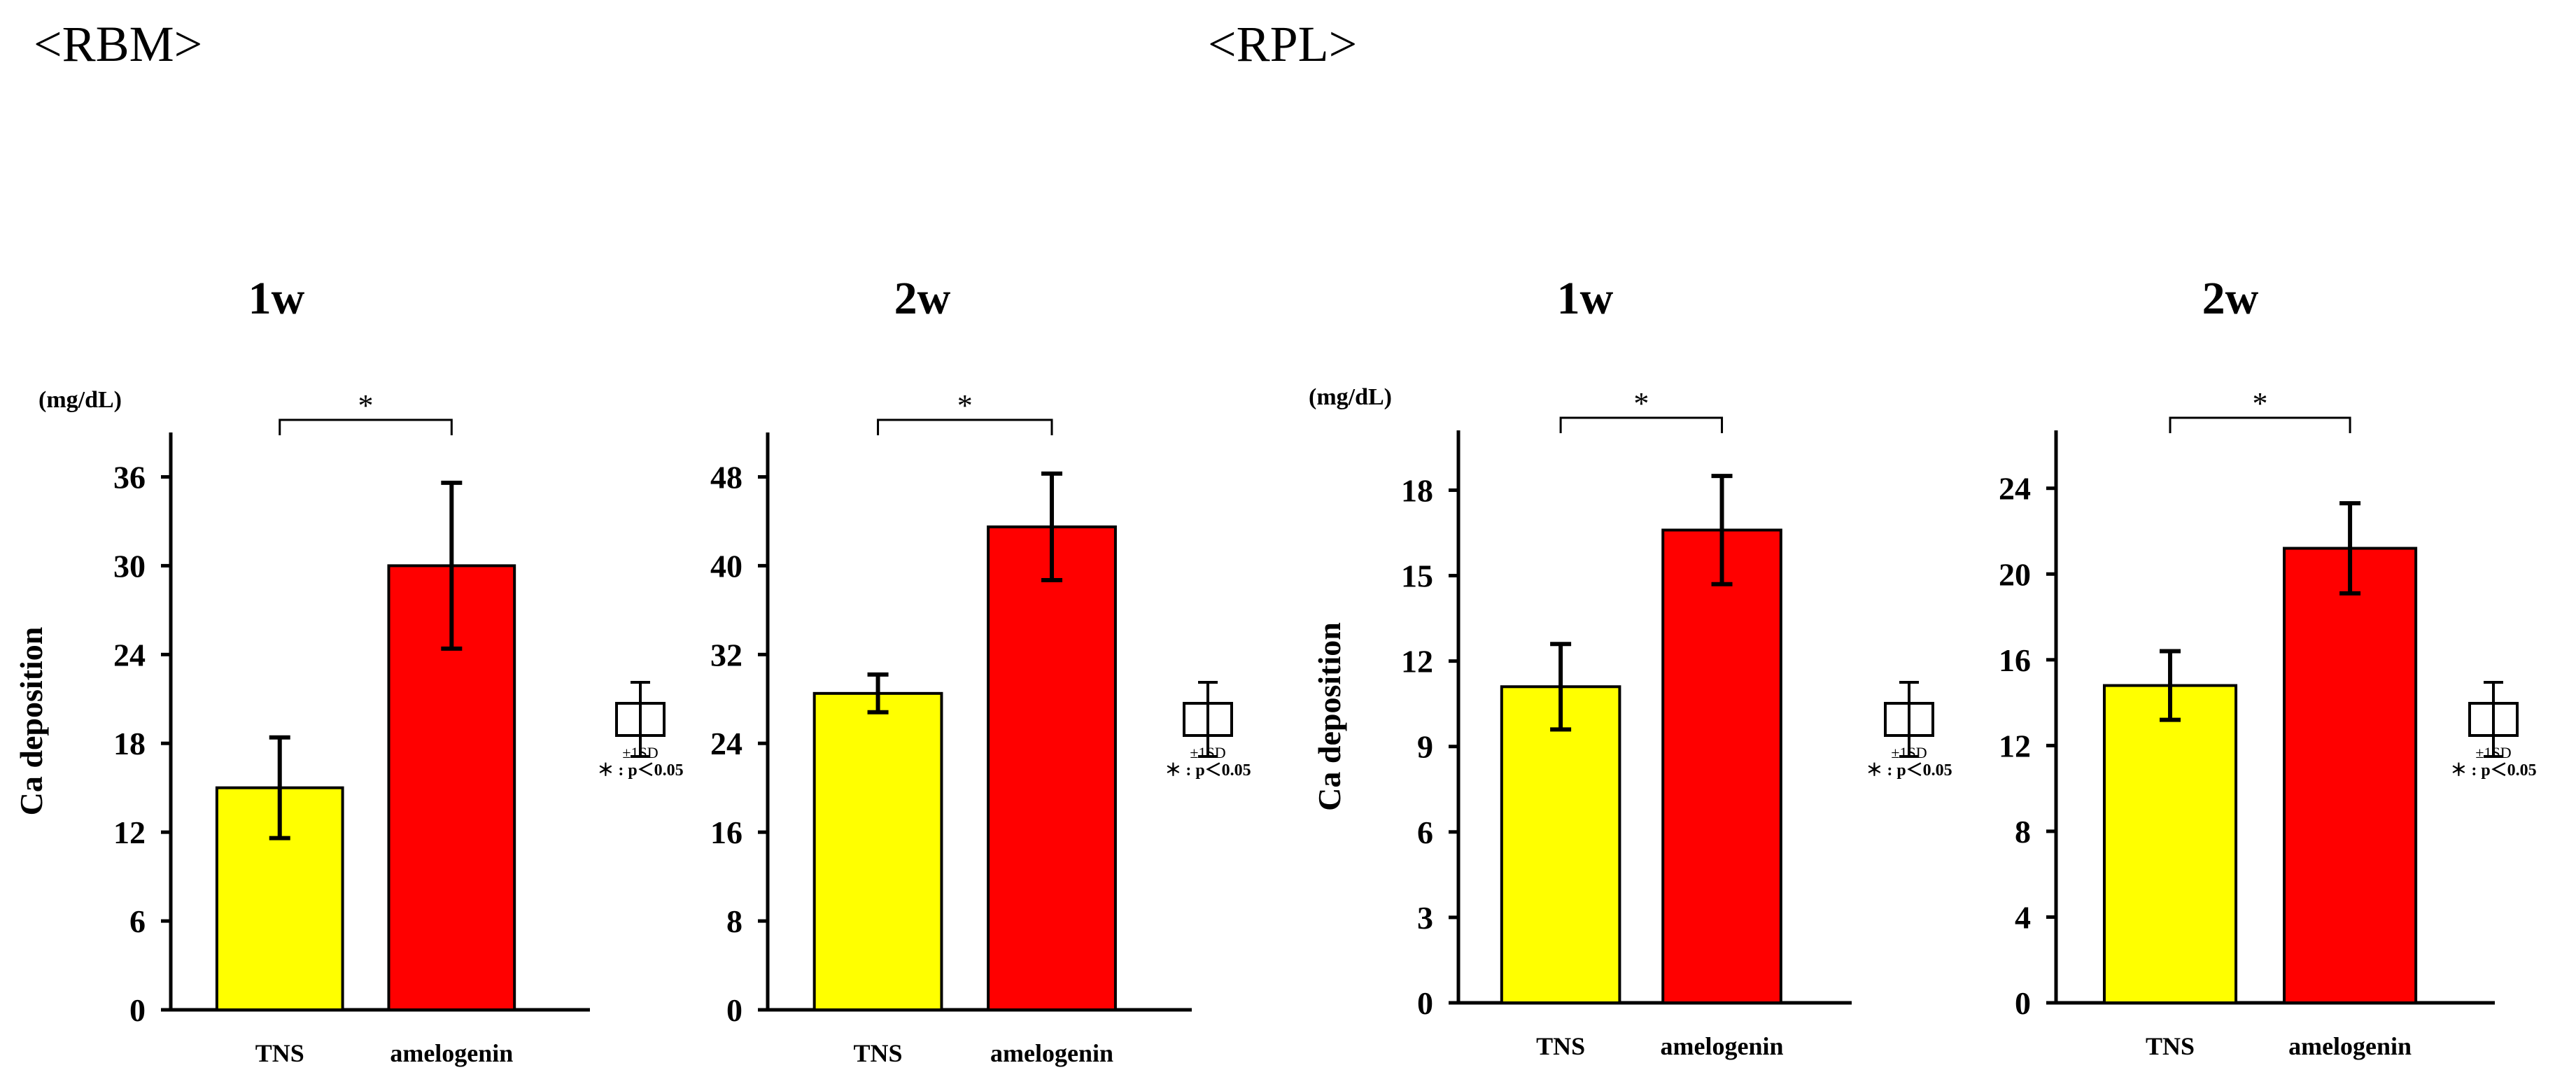  I want to click on chart-2-unit-label: (mg/dL), so click(1350, 397).